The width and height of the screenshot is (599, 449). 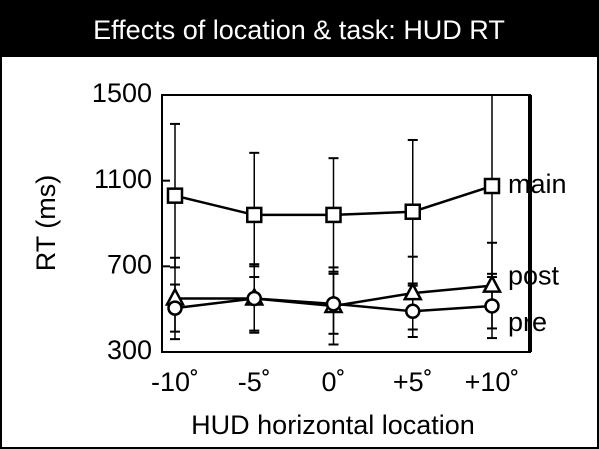 I want to click on y-tick-label: 700, so click(x=129, y=264).